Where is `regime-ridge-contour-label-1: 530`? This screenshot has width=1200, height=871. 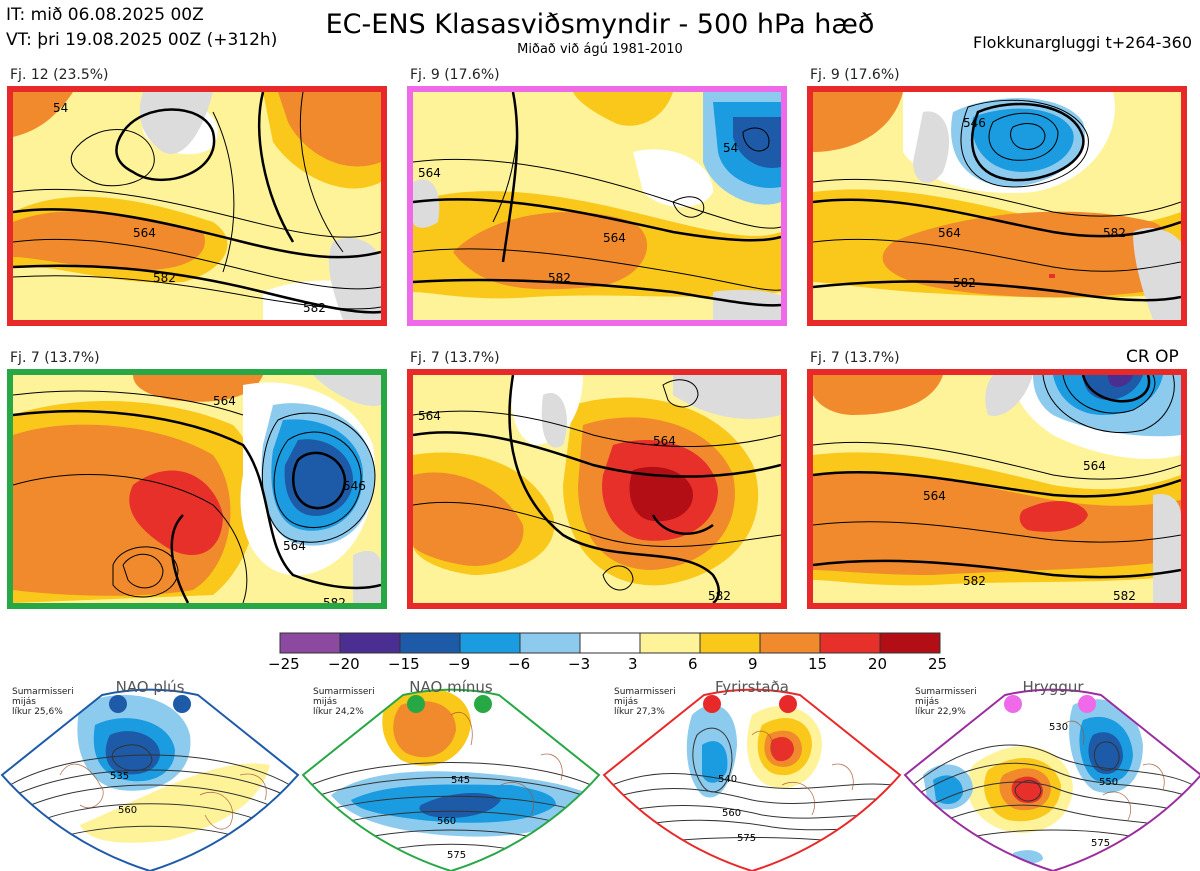
regime-ridge-contour-label-1: 530 is located at coordinates (1058, 727).